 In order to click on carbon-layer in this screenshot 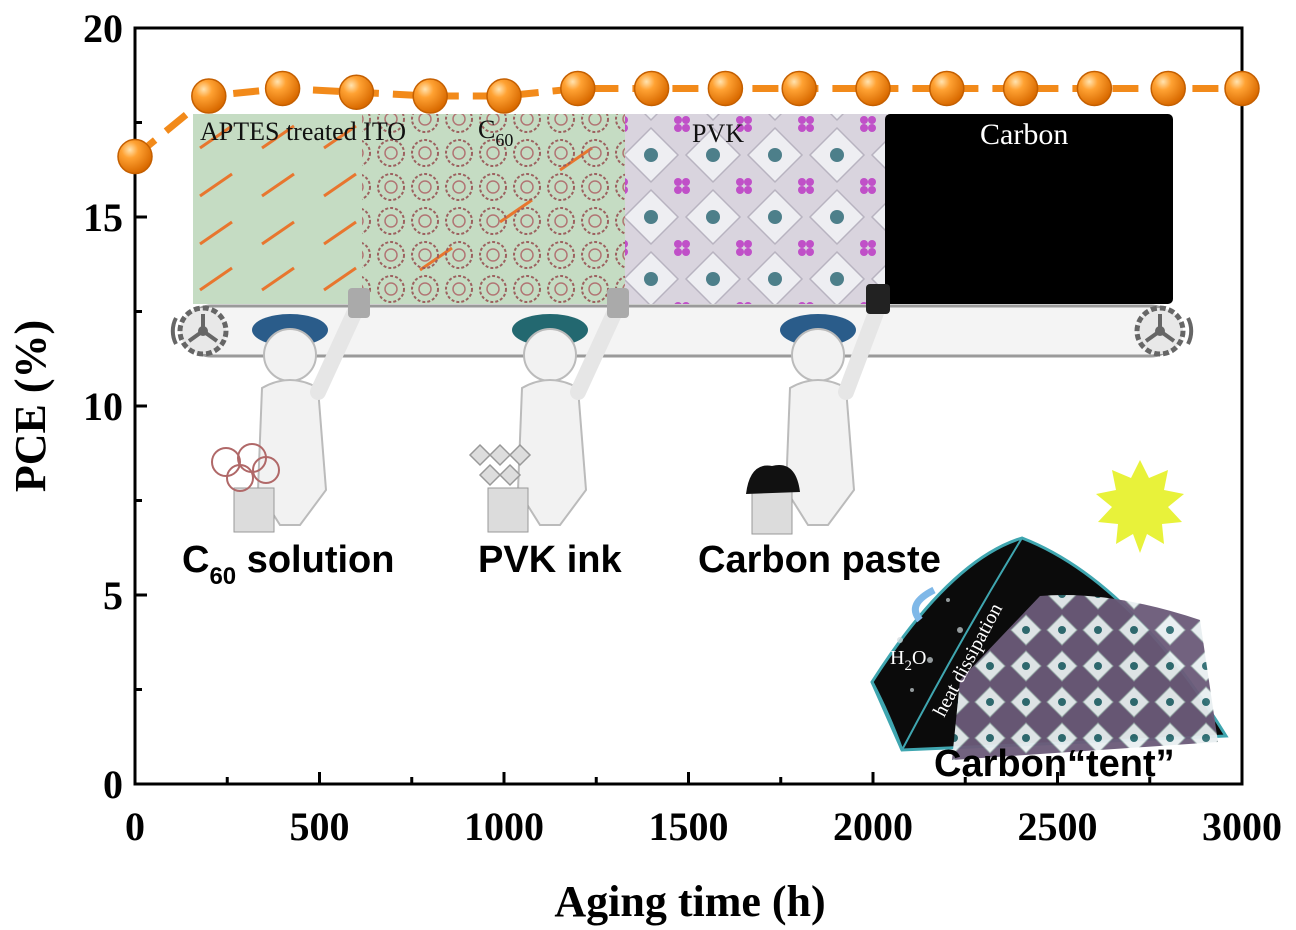, I will do `click(1029, 209)`.